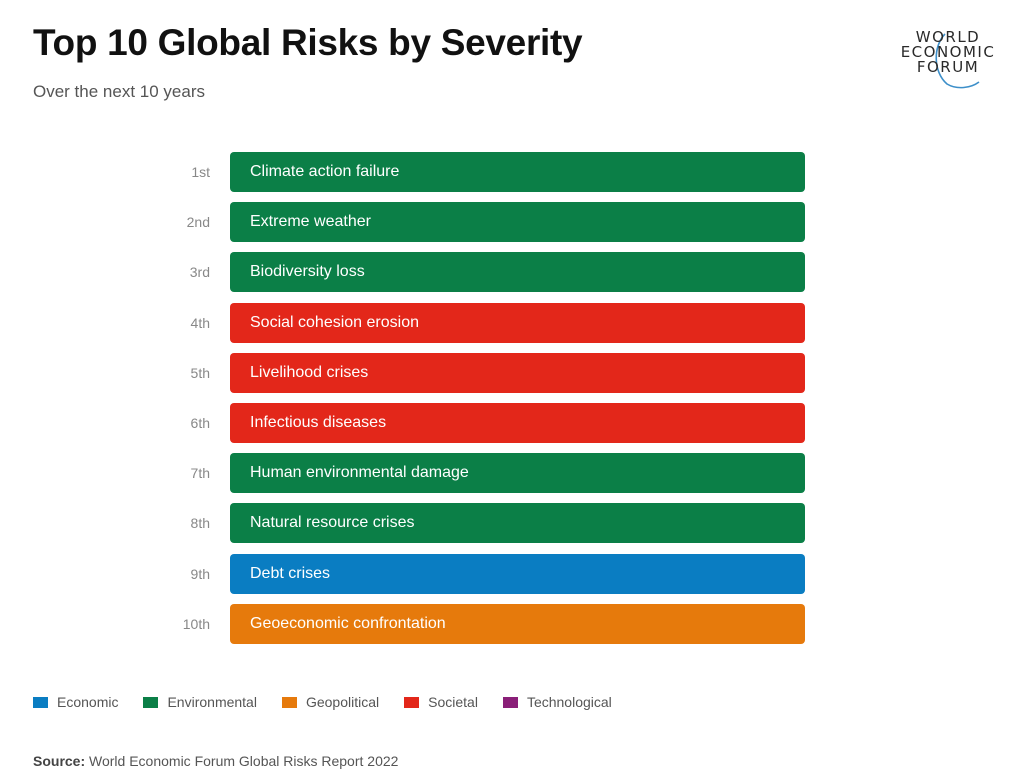 Image resolution: width=1024 pixels, height=784 pixels. Describe the element at coordinates (307, 272) in the screenshot. I see `risk-label: Biodiversity loss` at that location.